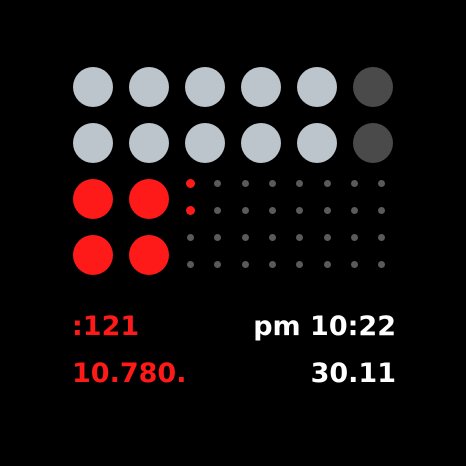 This screenshot has width=466, height=466. I want to click on date-display: 30.11, so click(353, 373).